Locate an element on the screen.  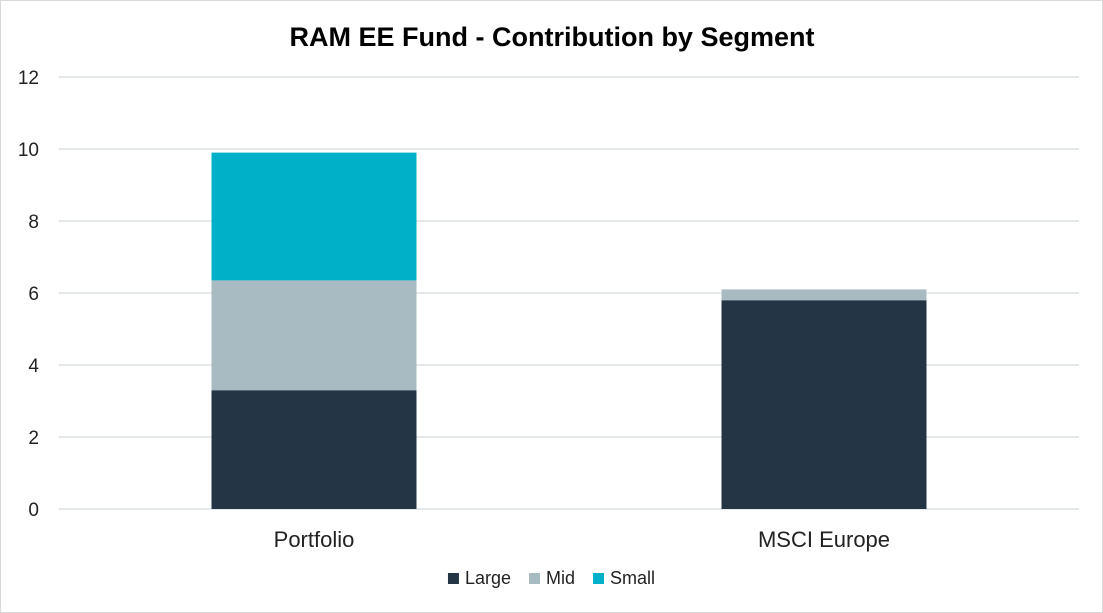
legend-item: Large is located at coordinates (479, 578).